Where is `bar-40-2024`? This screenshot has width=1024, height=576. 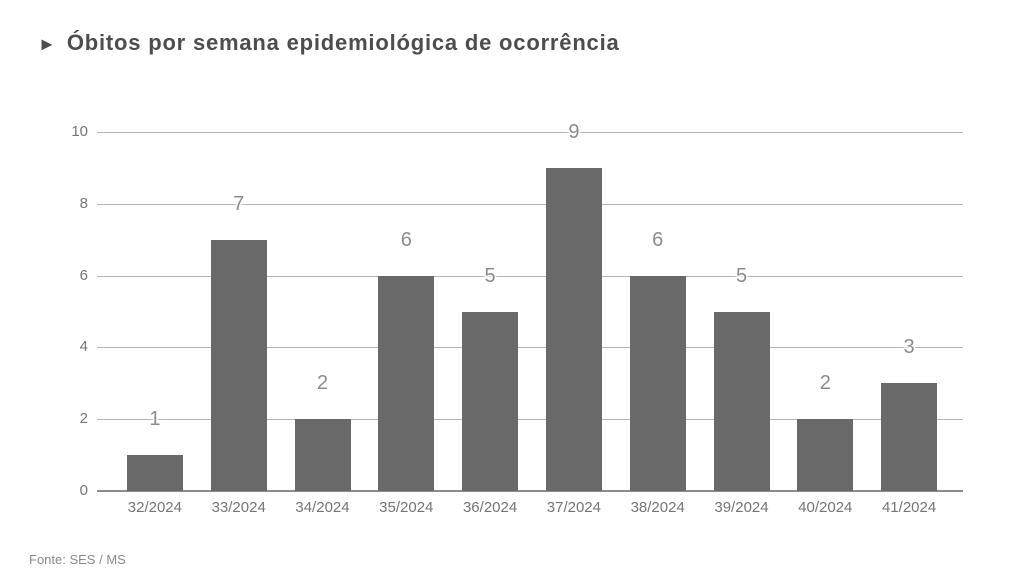
bar-40-2024 is located at coordinates (825, 455).